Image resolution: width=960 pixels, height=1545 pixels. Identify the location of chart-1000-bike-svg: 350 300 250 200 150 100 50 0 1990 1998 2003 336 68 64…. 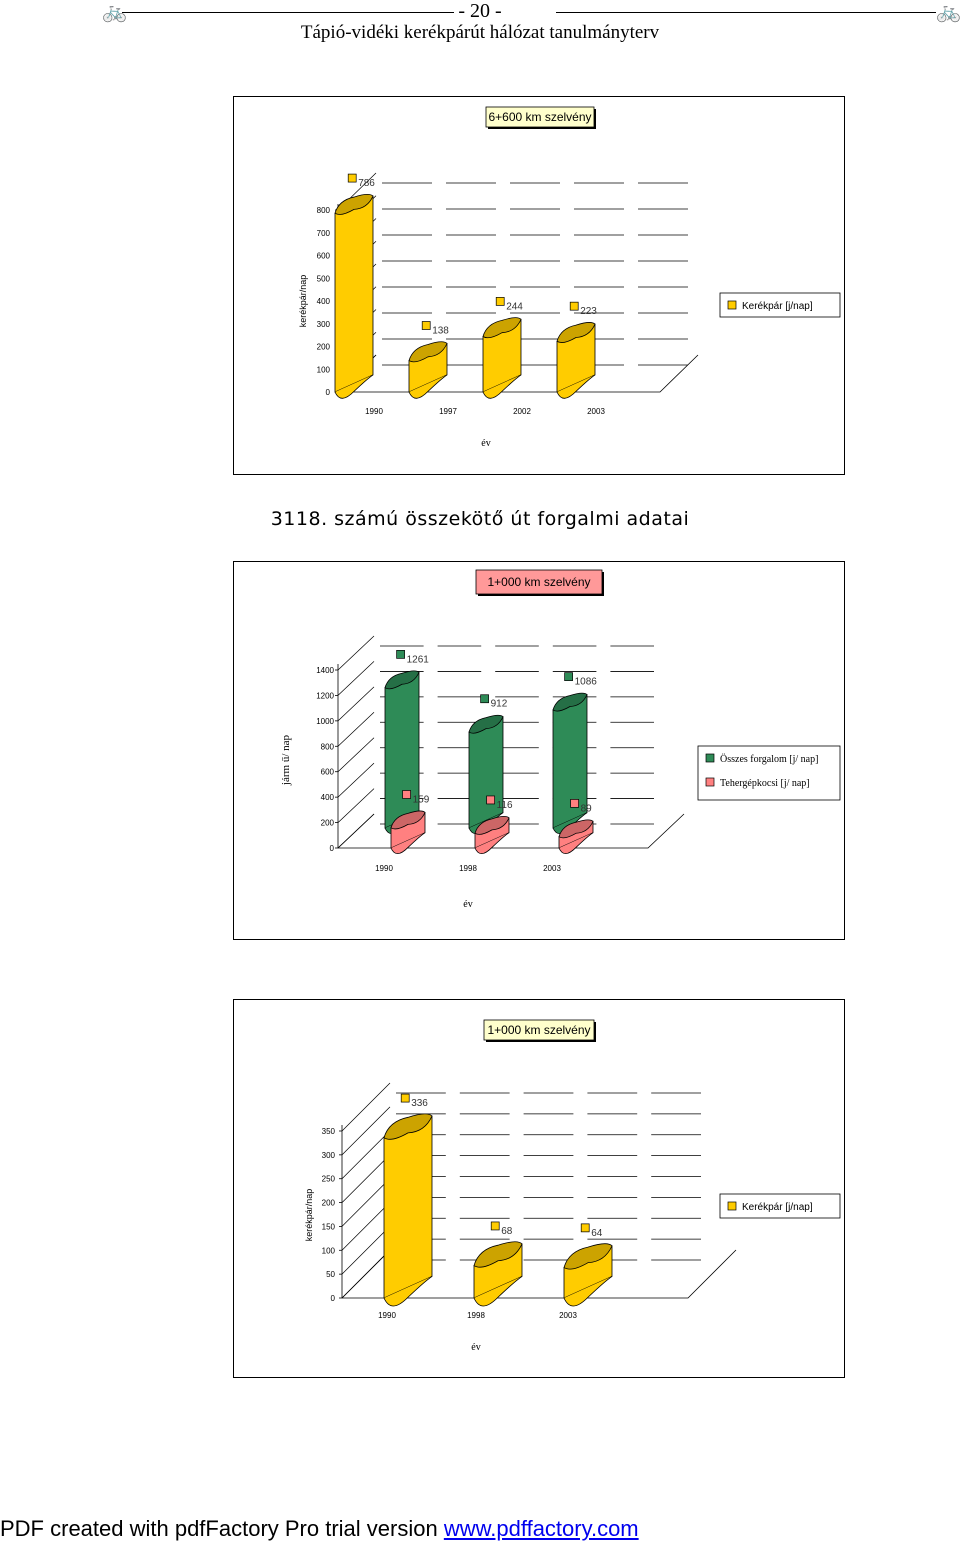
(572, 1186).